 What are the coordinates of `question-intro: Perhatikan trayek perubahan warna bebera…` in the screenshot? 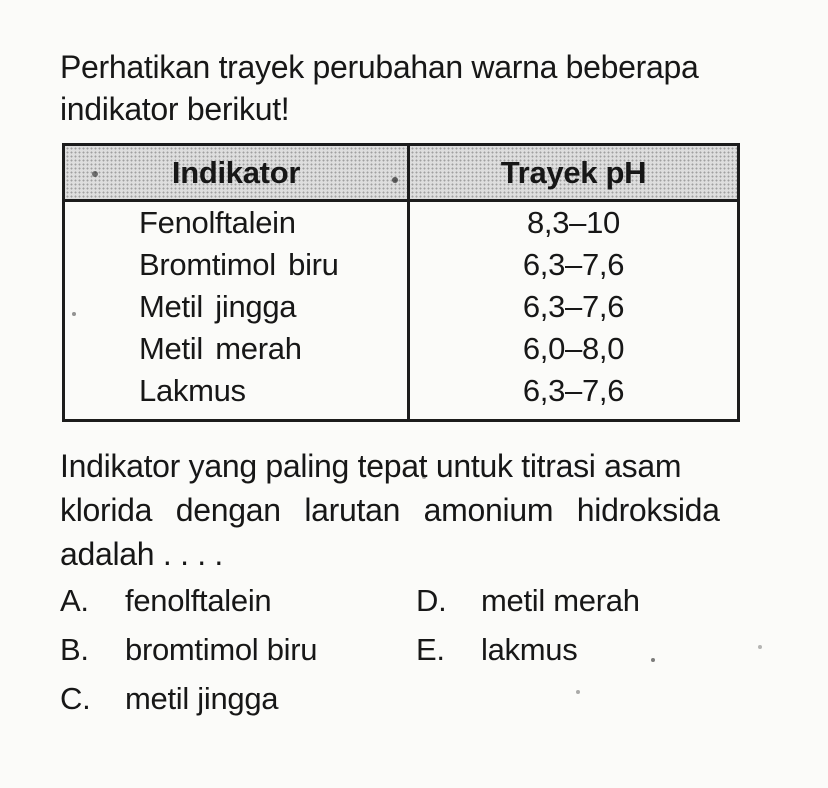 It's located at (416, 88).